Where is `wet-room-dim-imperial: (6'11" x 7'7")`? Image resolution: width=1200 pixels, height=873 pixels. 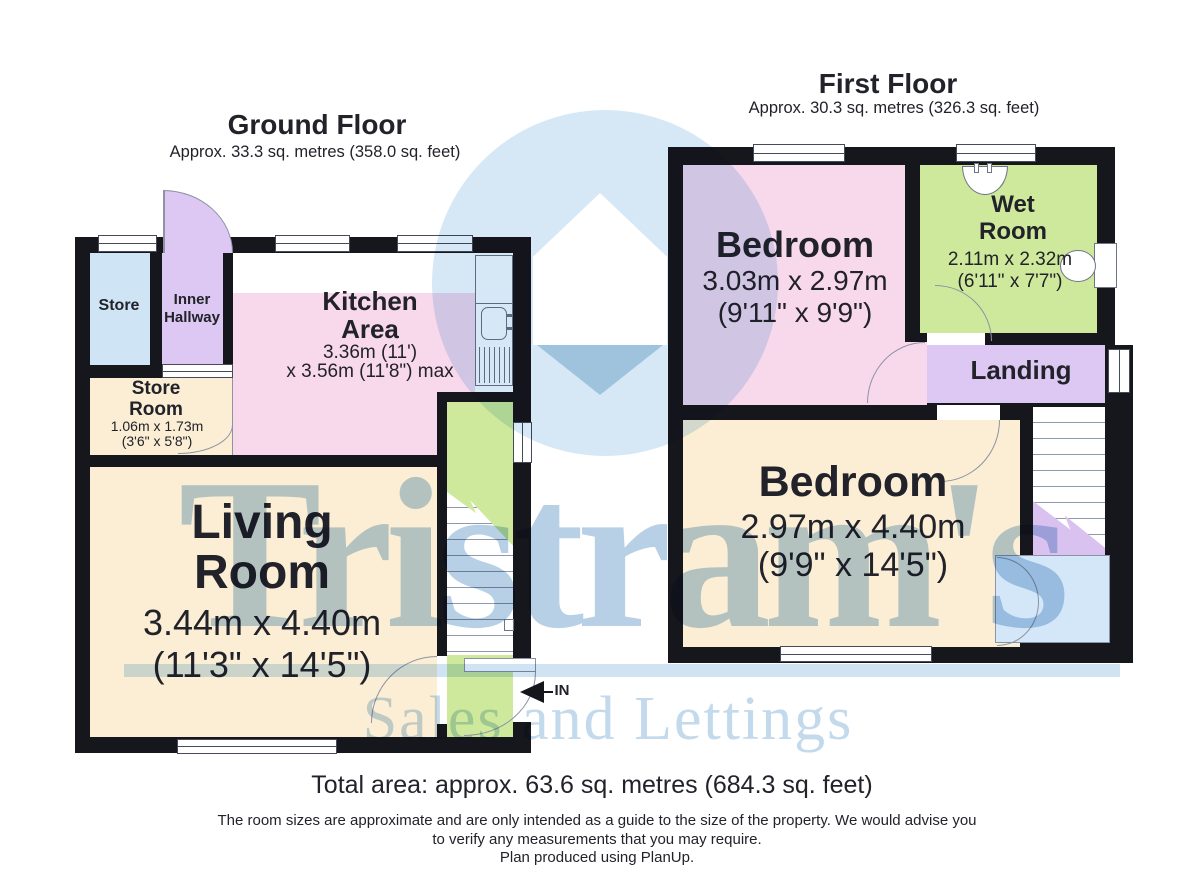 wet-room-dim-imperial: (6'11" x 7'7") is located at coordinates (1010, 281).